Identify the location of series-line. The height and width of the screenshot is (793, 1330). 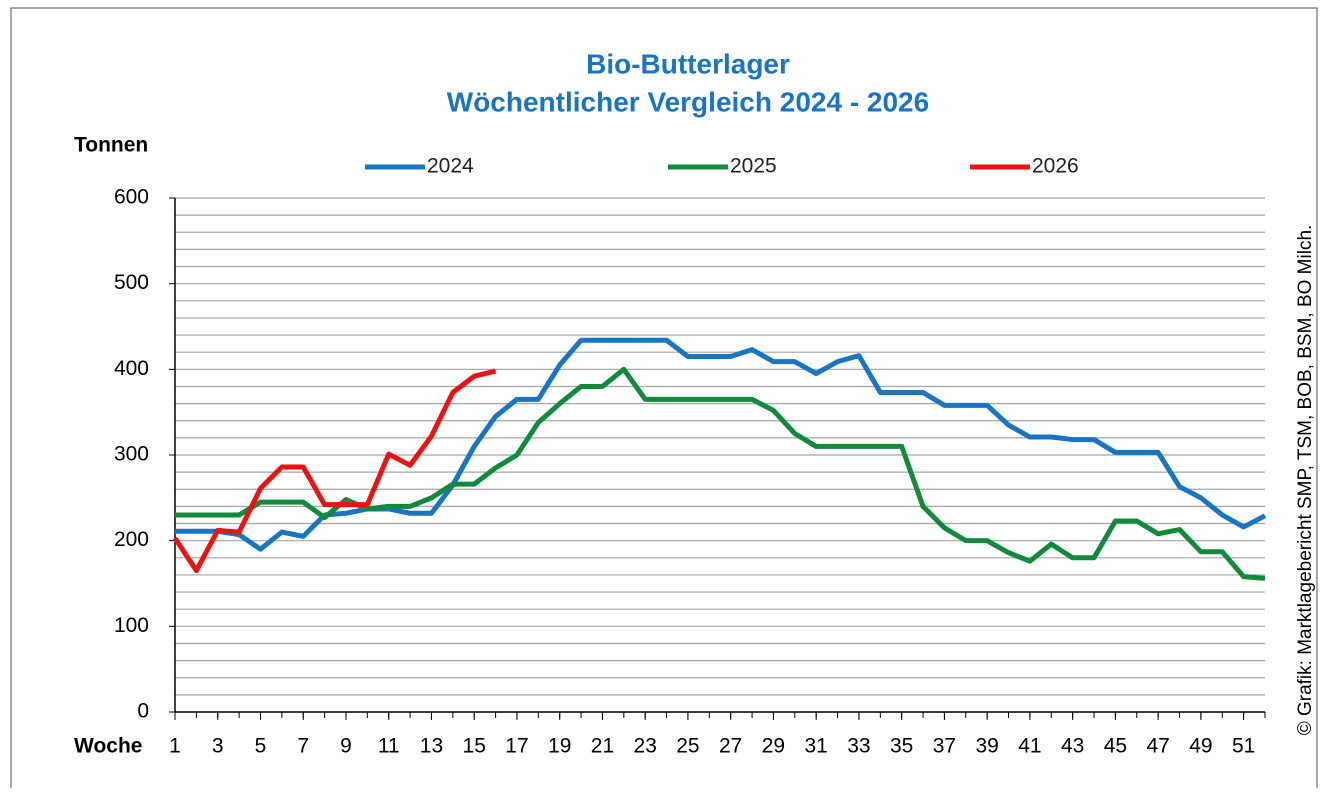
(334, 471).